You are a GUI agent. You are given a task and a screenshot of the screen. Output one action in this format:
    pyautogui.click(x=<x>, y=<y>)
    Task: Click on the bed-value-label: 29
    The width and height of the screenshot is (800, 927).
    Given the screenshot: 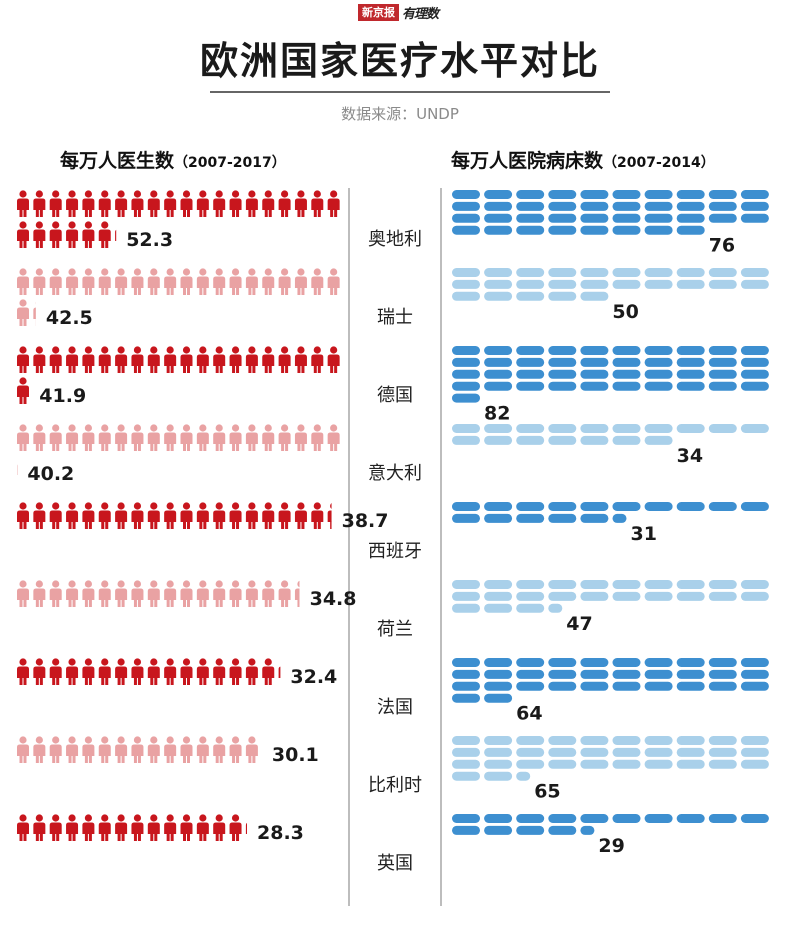 What is the action you would take?
    pyautogui.click(x=611, y=846)
    